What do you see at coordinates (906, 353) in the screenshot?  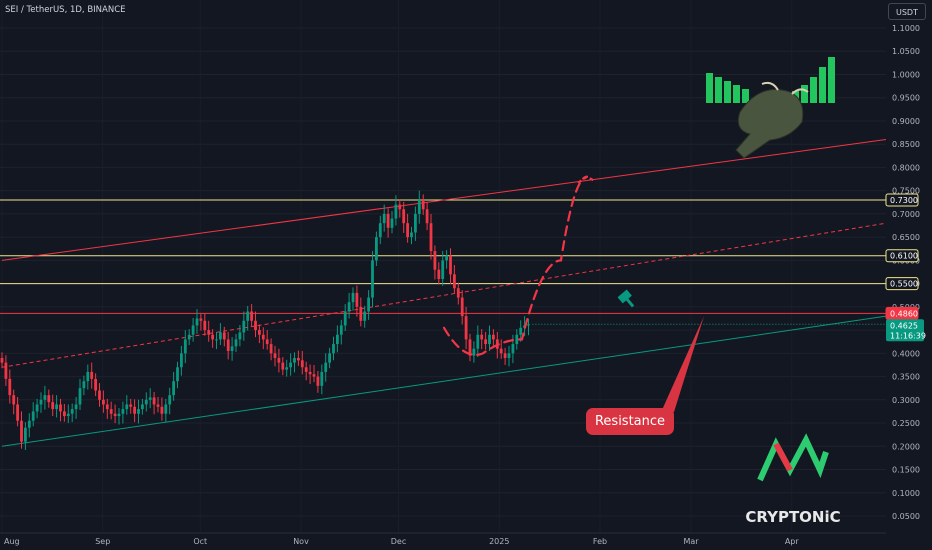 I see `y-tick-label: 0.4000` at bounding box center [906, 353].